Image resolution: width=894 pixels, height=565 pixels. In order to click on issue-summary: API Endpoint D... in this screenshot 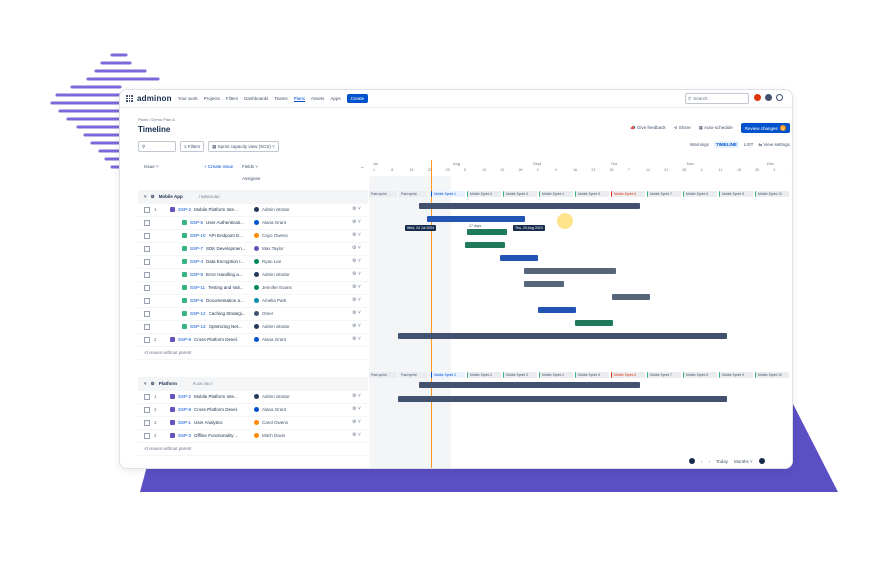, I will do `click(226, 235)`.